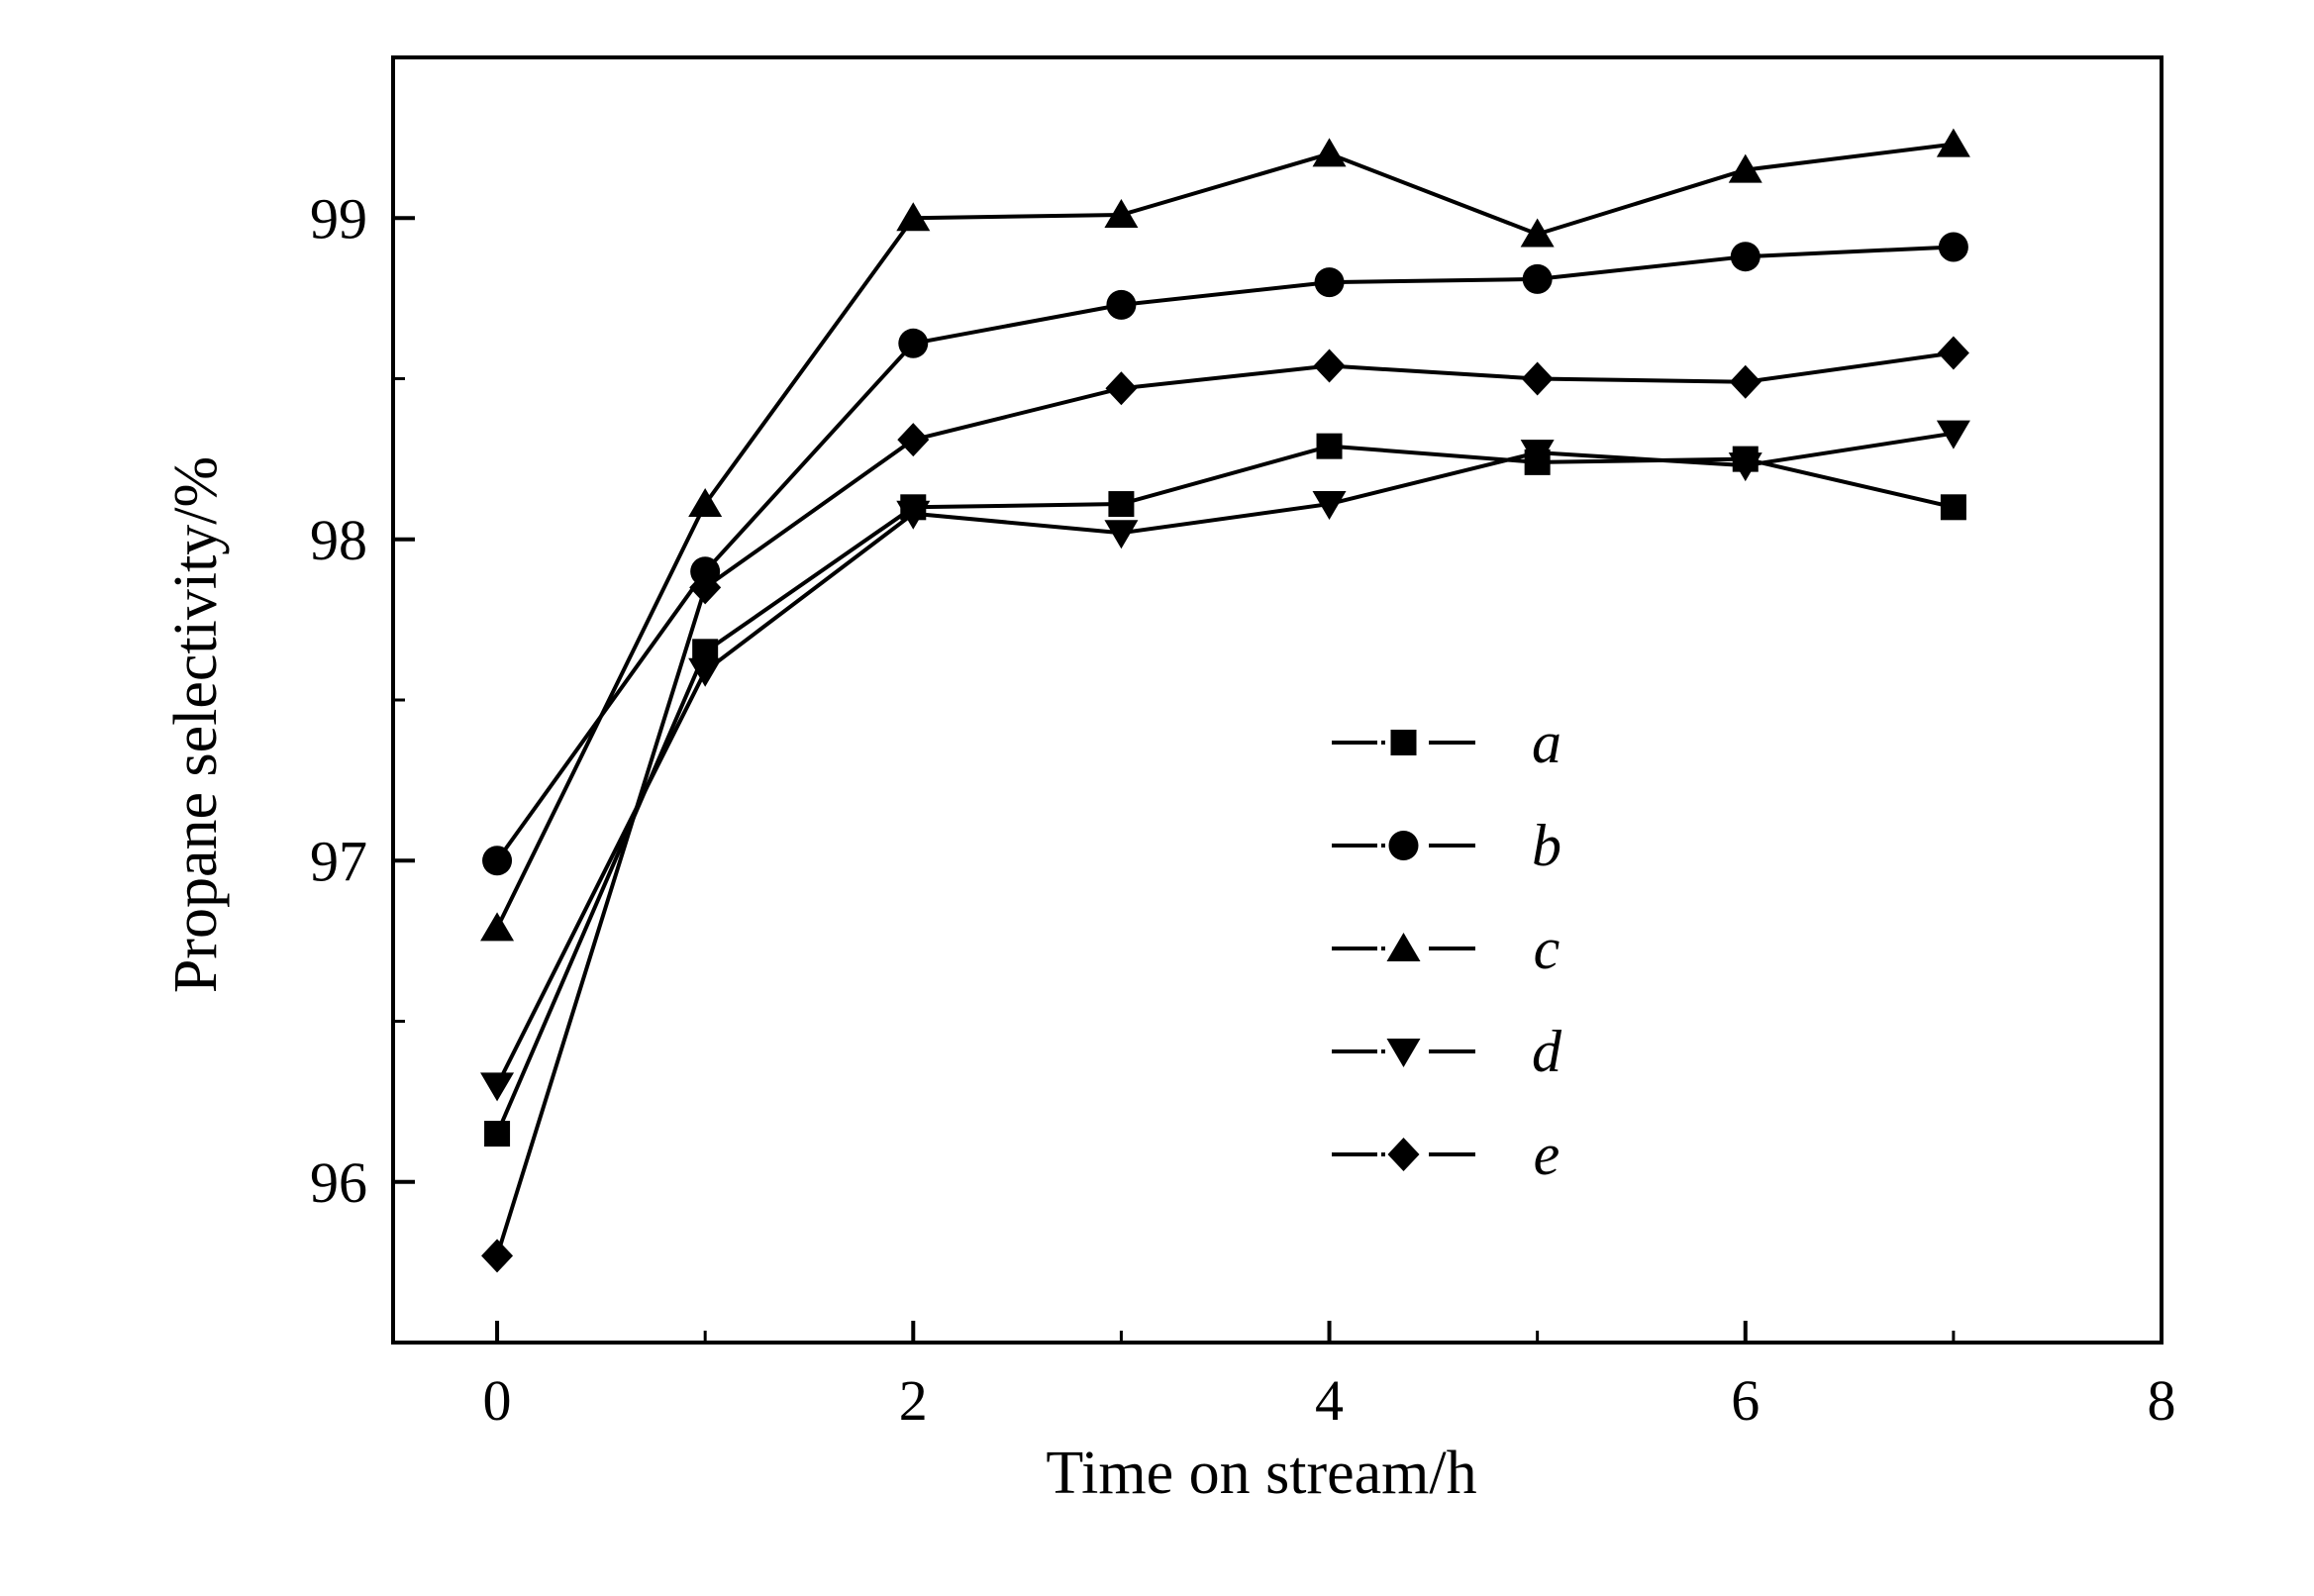 This screenshot has height=1596, width=2314. Describe the element at coordinates (1329, 1401) in the screenshot. I see `x-tick-label: 4` at that location.